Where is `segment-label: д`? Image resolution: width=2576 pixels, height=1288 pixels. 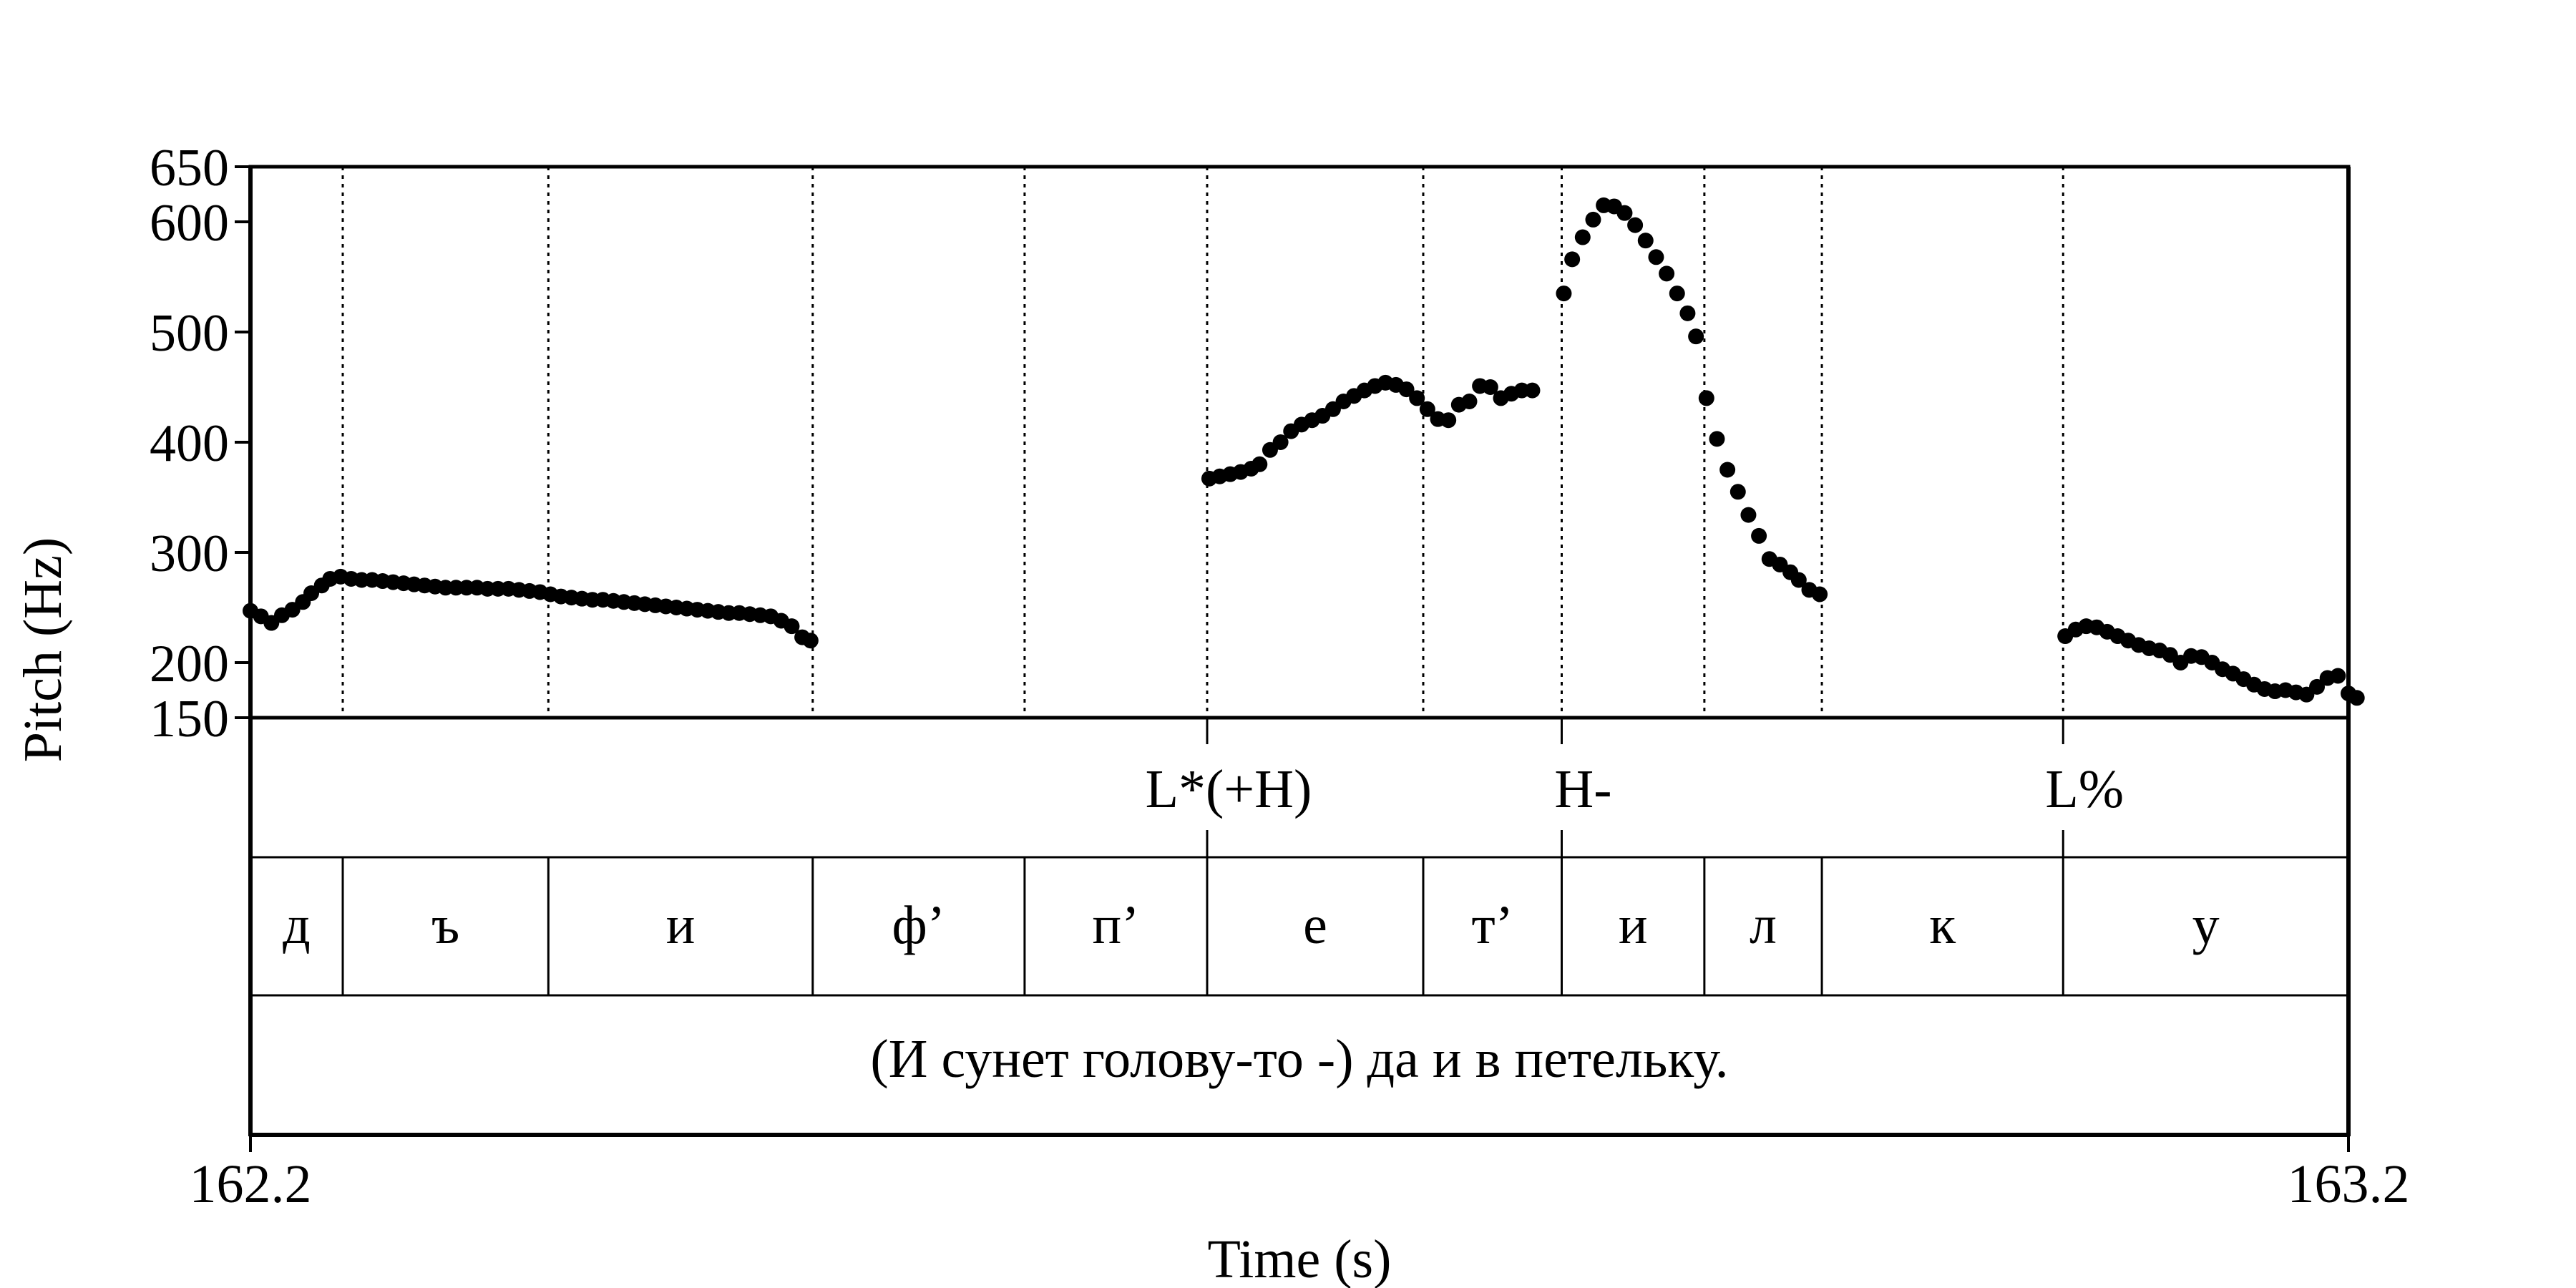 segment-label: д is located at coordinates (297, 925).